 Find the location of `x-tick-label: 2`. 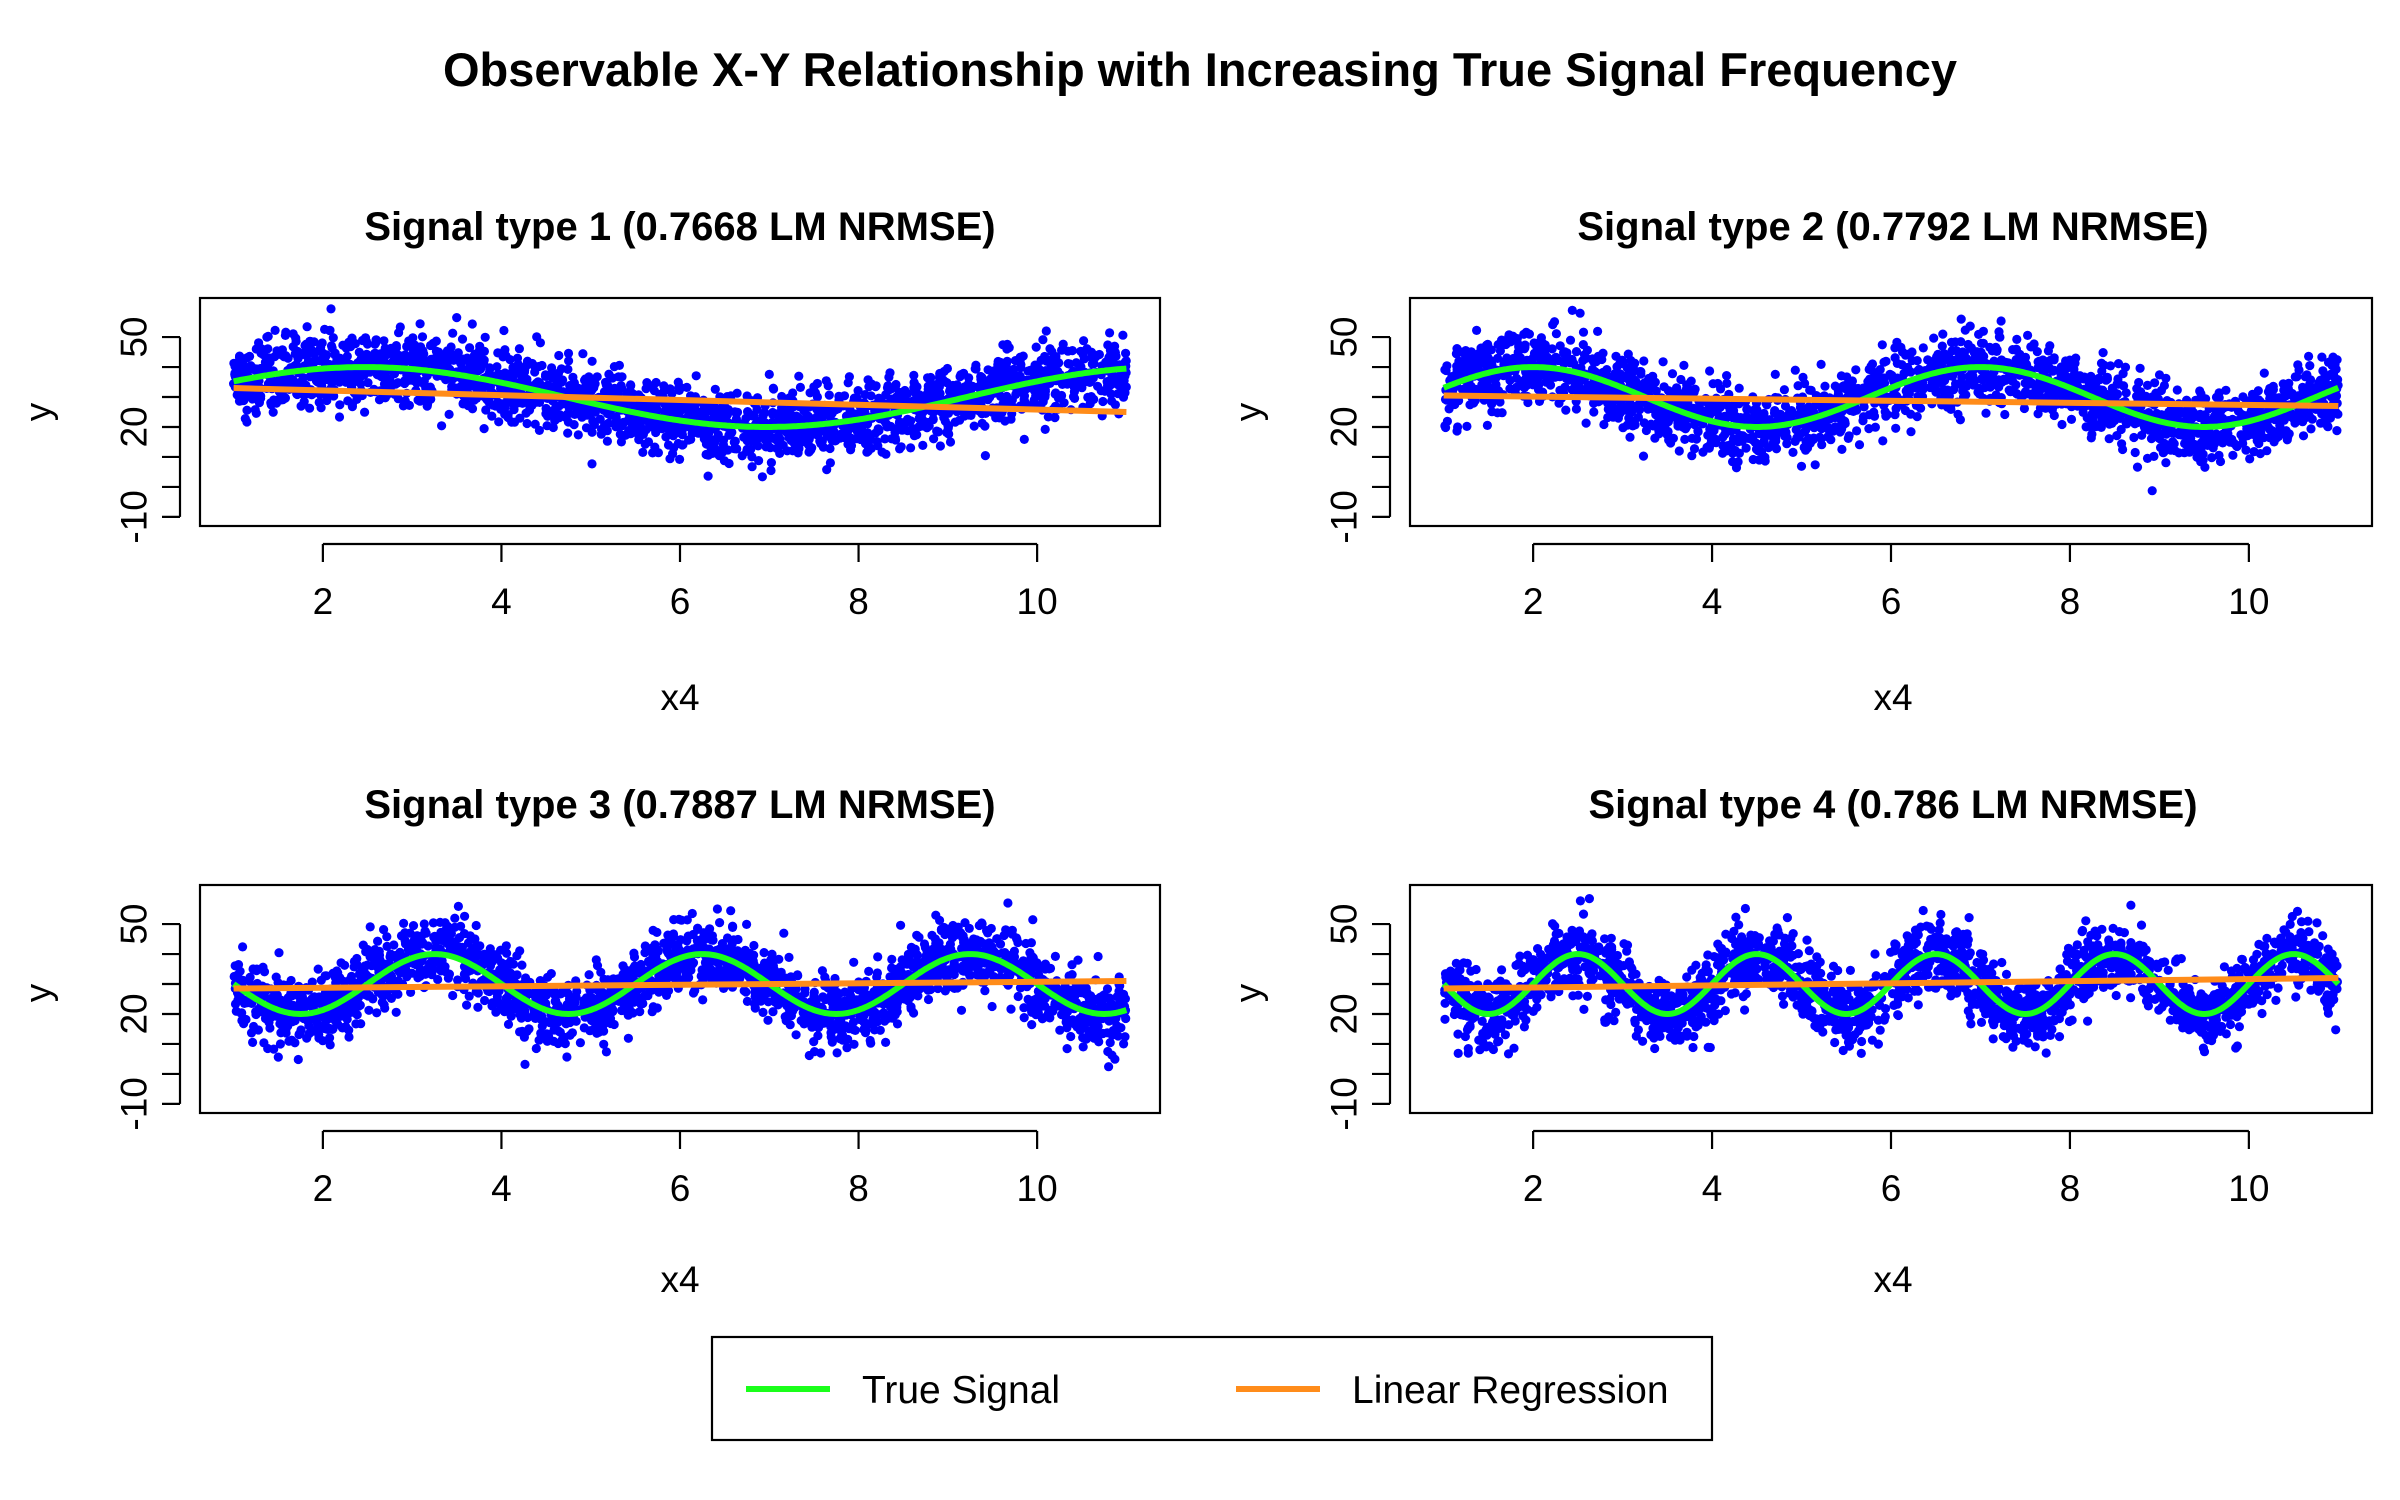

x-tick-label: 2 is located at coordinates (323, 601).